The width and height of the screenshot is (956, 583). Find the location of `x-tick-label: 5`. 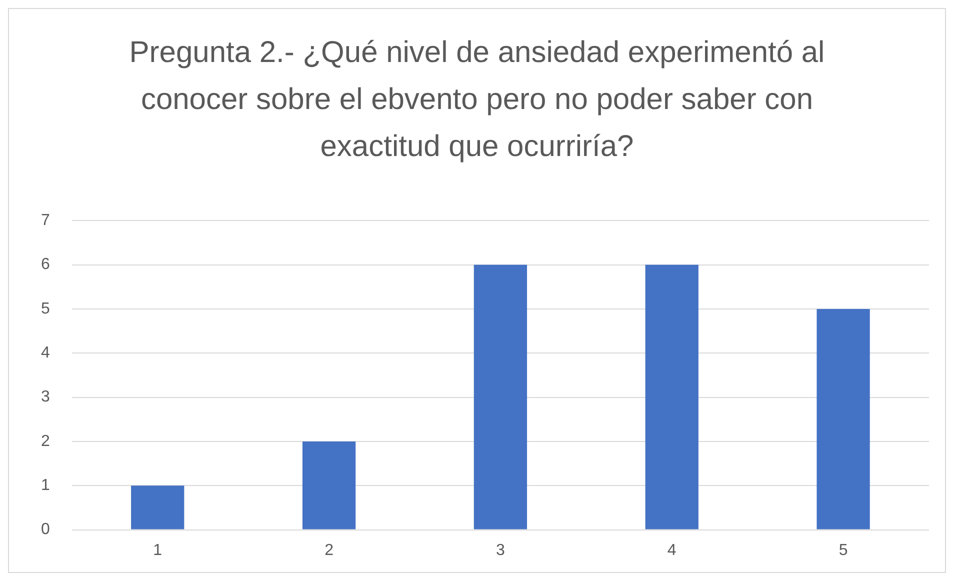

x-tick-label: 5 is located at coordinates (843, 550).